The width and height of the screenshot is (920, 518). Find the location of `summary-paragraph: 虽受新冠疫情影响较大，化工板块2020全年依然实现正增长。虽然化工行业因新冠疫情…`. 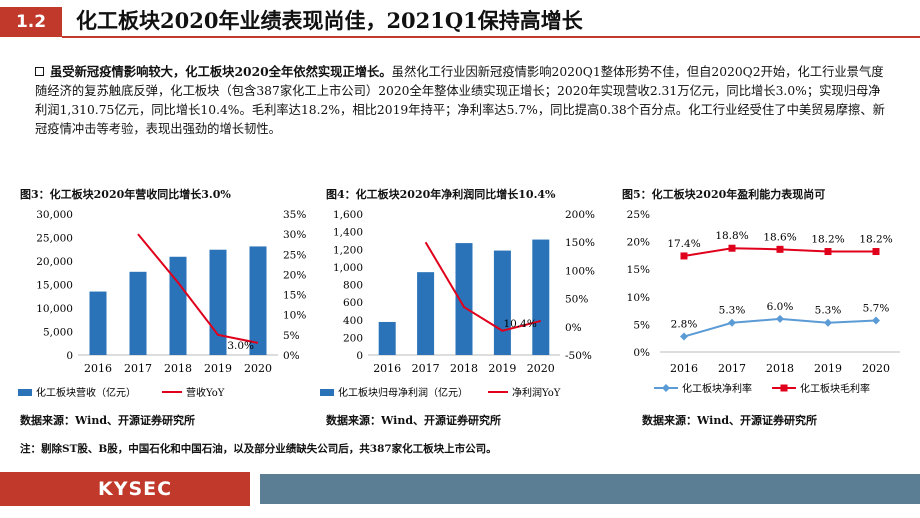

summary-paragraph: 虽受新冠疫情影响较大，化工板块2020全年依然实现正增长。虽然化工行业因新冠疫情… is located at coordinates (461, 100).